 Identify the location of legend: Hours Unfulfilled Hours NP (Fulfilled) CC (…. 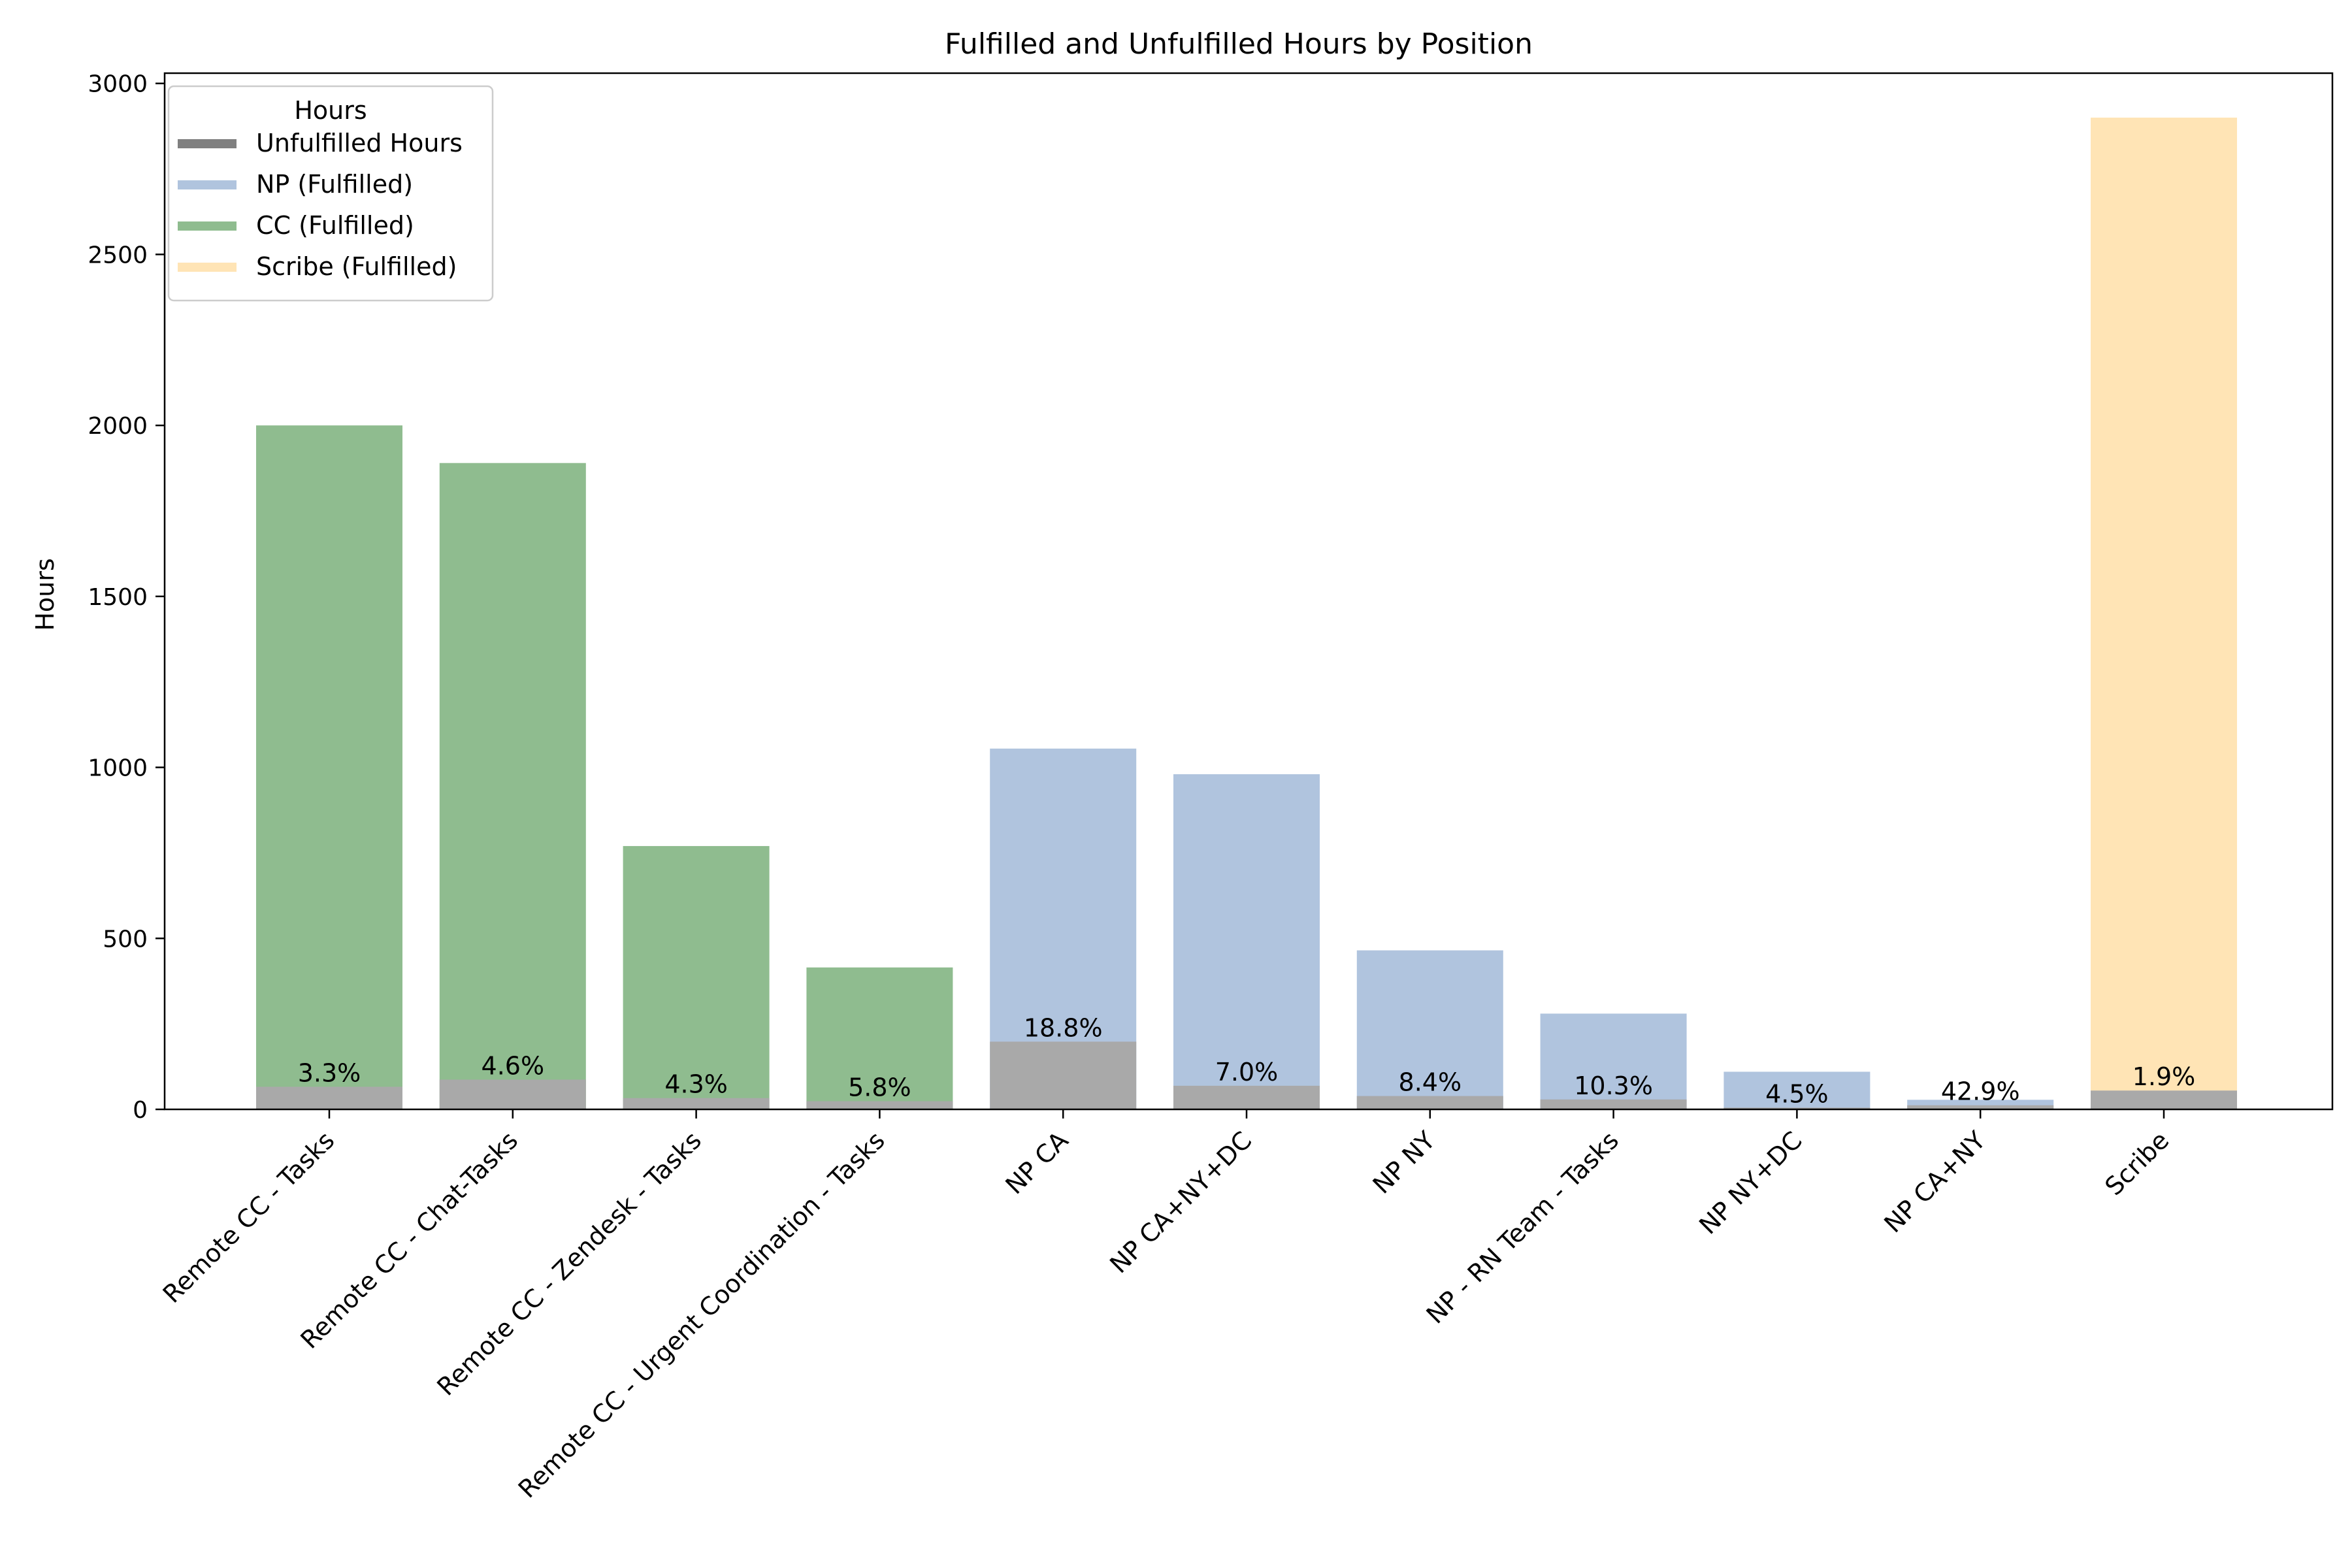
(330, 193).